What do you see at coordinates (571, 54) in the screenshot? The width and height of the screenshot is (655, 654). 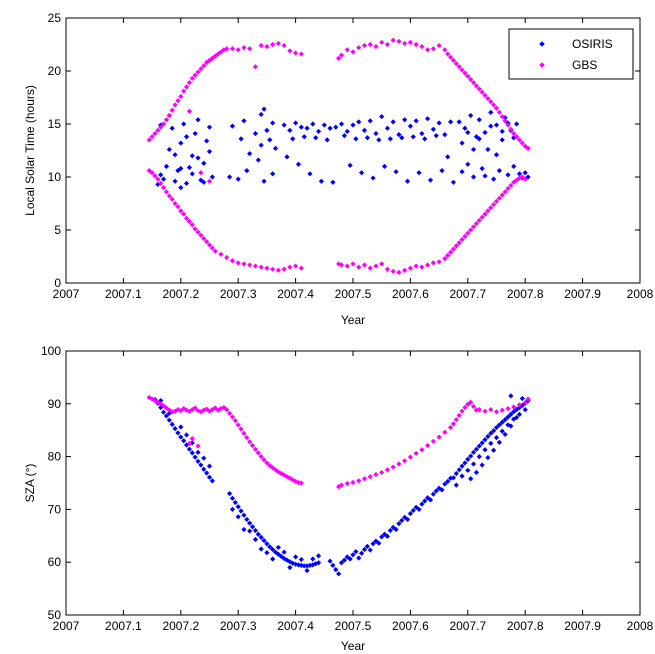 I see `legend: OSIRIS GBS` at bounding box center [571, 54].